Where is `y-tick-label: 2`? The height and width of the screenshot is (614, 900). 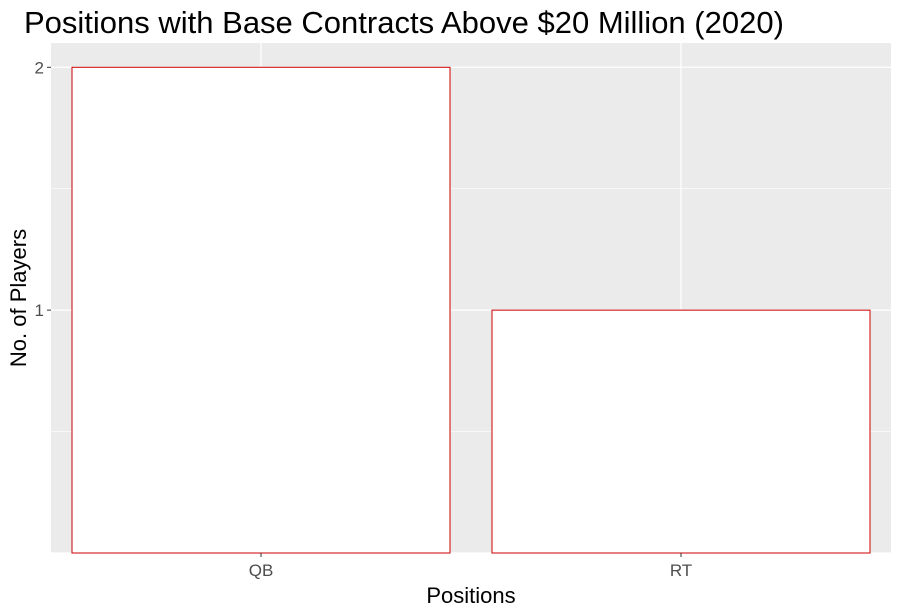
y-tick-label: 2 is located at coordinates (39, 67).